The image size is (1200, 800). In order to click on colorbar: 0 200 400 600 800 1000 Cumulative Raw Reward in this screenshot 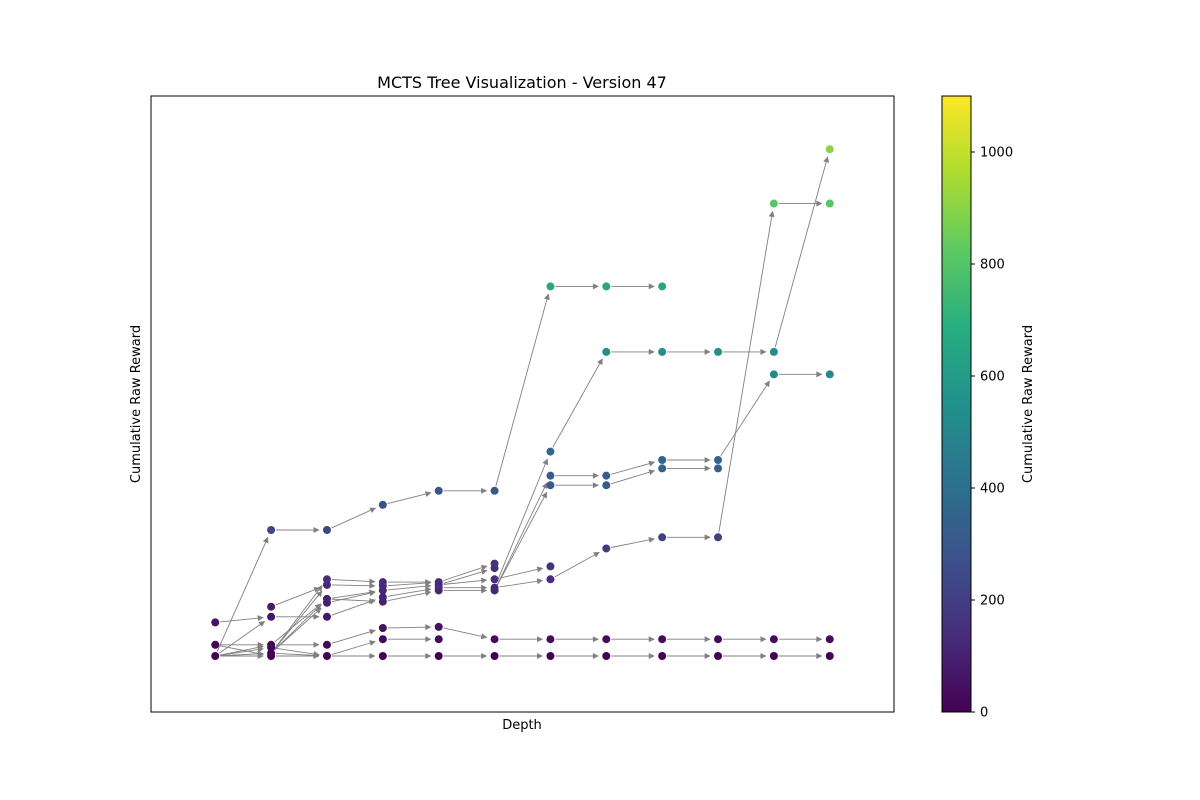, I will do `click(988, 408)`.